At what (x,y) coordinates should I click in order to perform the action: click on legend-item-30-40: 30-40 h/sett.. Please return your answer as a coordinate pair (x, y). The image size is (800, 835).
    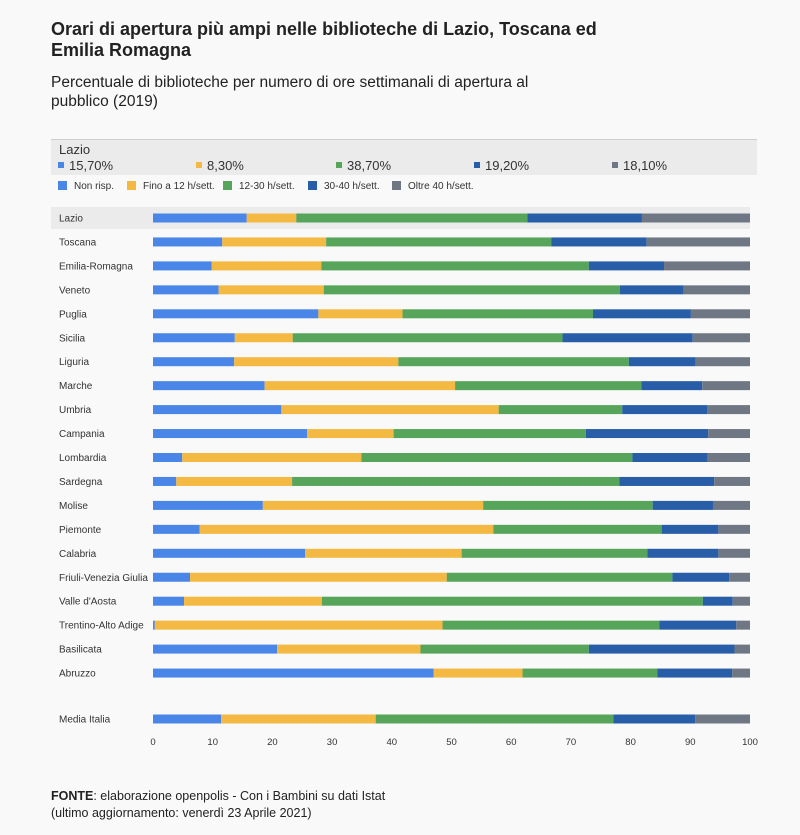
    Looking at the image, I should click on (344, 186).